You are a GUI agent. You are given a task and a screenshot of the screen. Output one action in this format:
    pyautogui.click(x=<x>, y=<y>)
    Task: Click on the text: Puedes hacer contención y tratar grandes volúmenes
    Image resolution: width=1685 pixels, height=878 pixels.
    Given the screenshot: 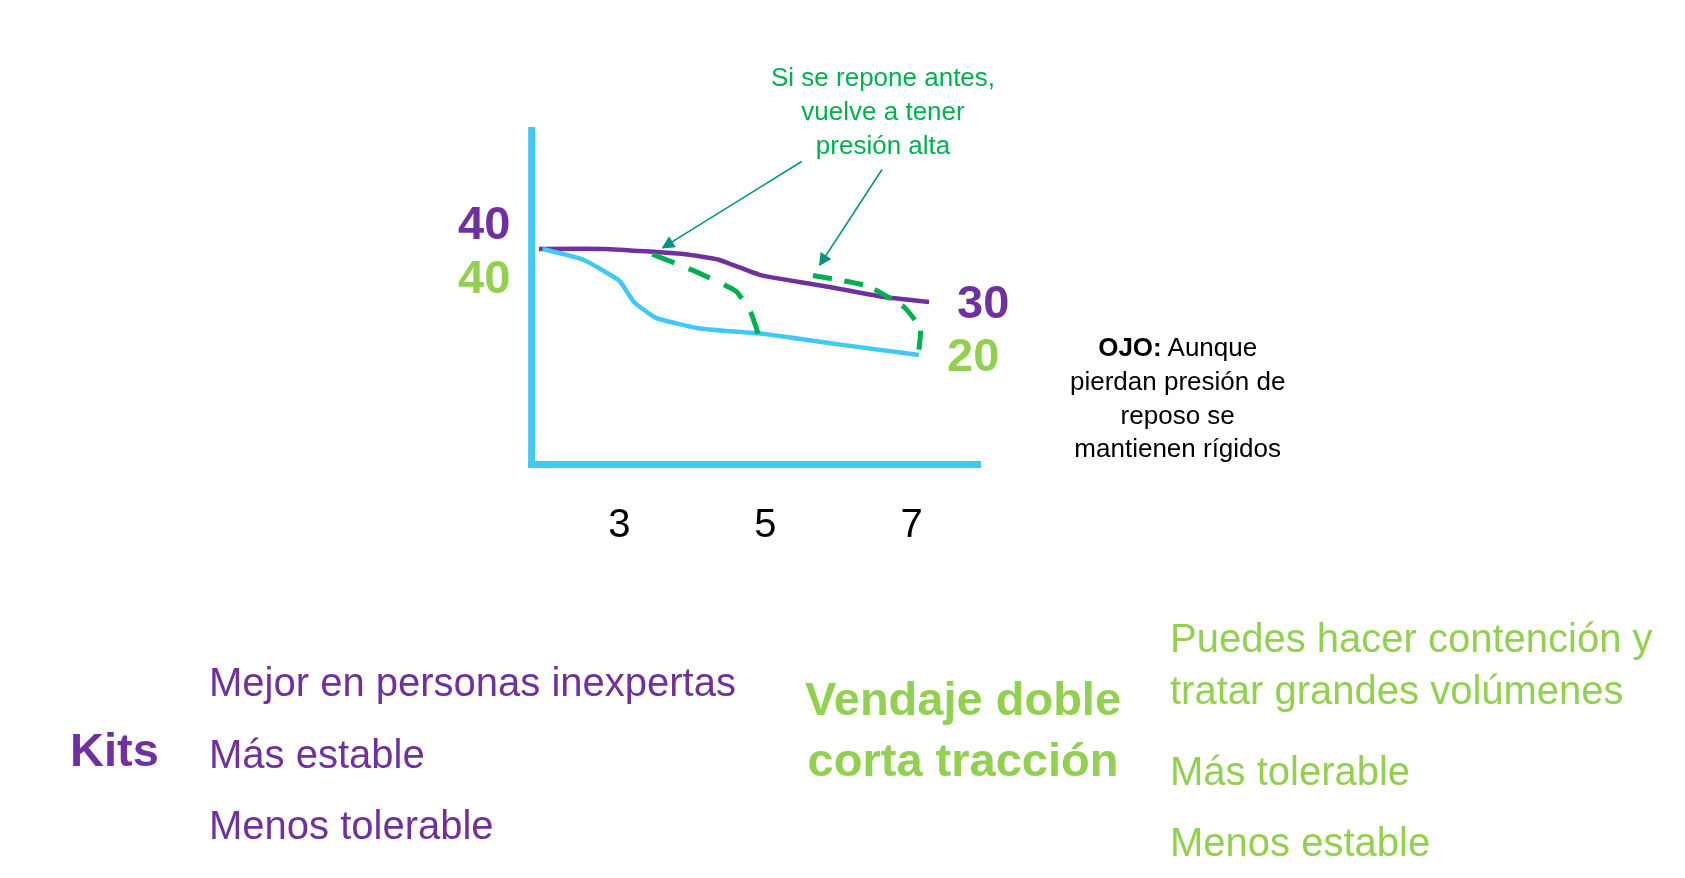 What is the action you would take?
    pyautogui.click(x=1411, y=664)
    